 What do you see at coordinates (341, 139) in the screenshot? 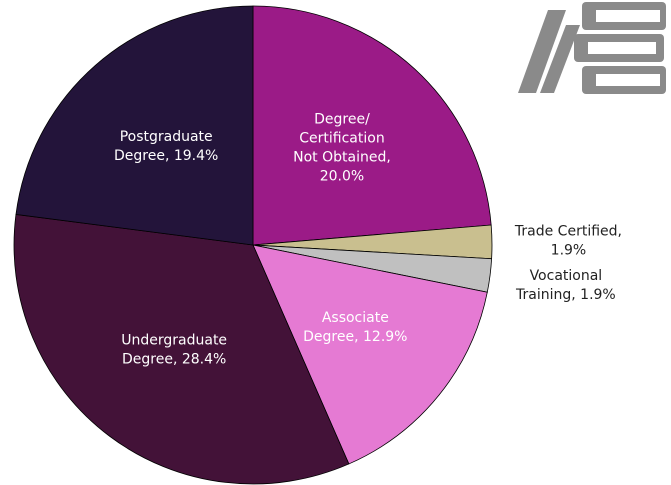
I see `data-label: Certification` at bounding box center [341, 139].